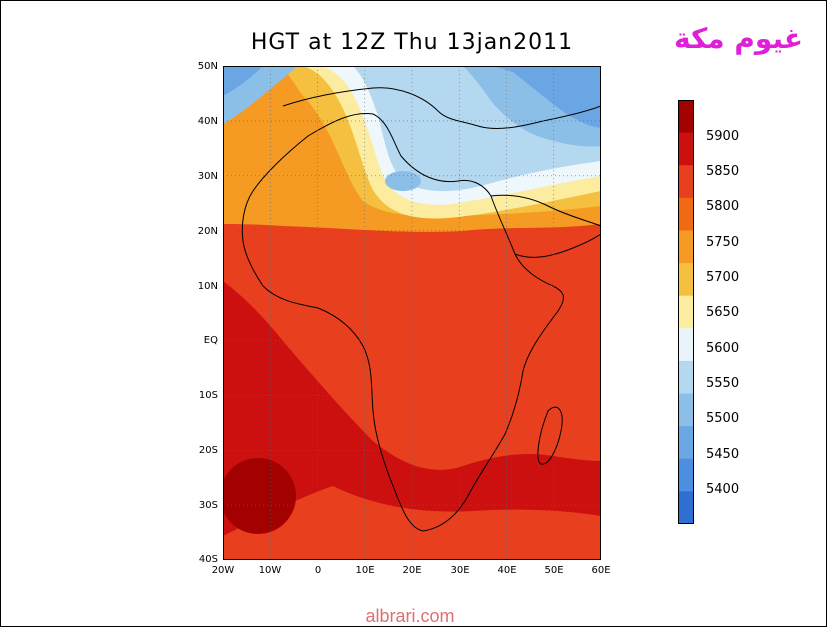 This screenshot has width=827, height=627. What do you see at coordinates (545, 226) in the screenshot?
I see `arabian-peninsula` at bounding box center [545, 226].